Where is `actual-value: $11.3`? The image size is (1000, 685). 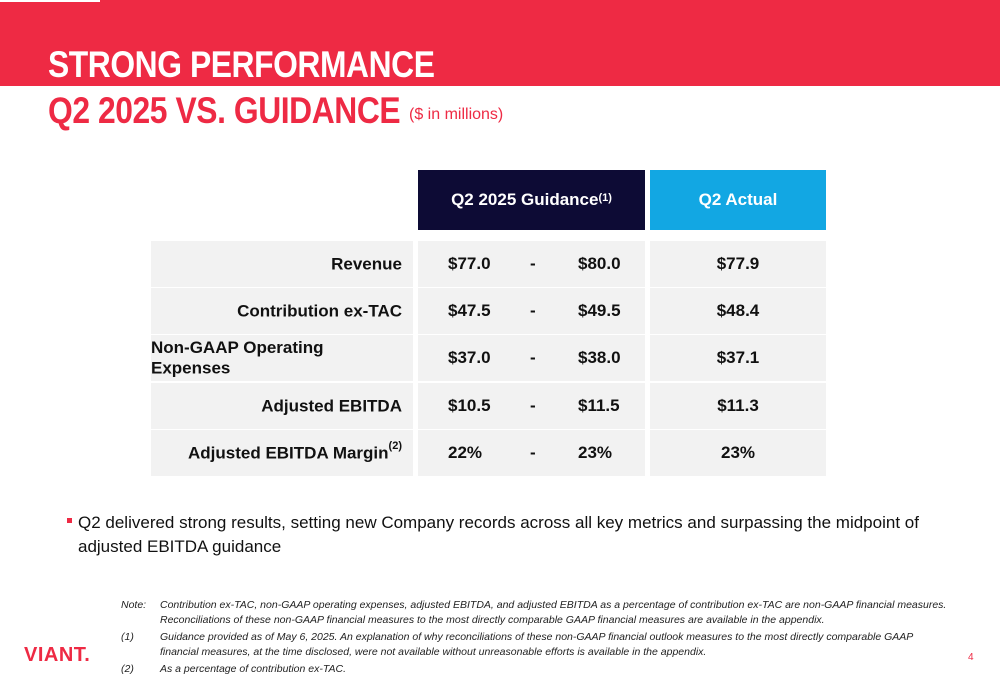
actual-value: $11.3 is located at coordinates (738, 406).